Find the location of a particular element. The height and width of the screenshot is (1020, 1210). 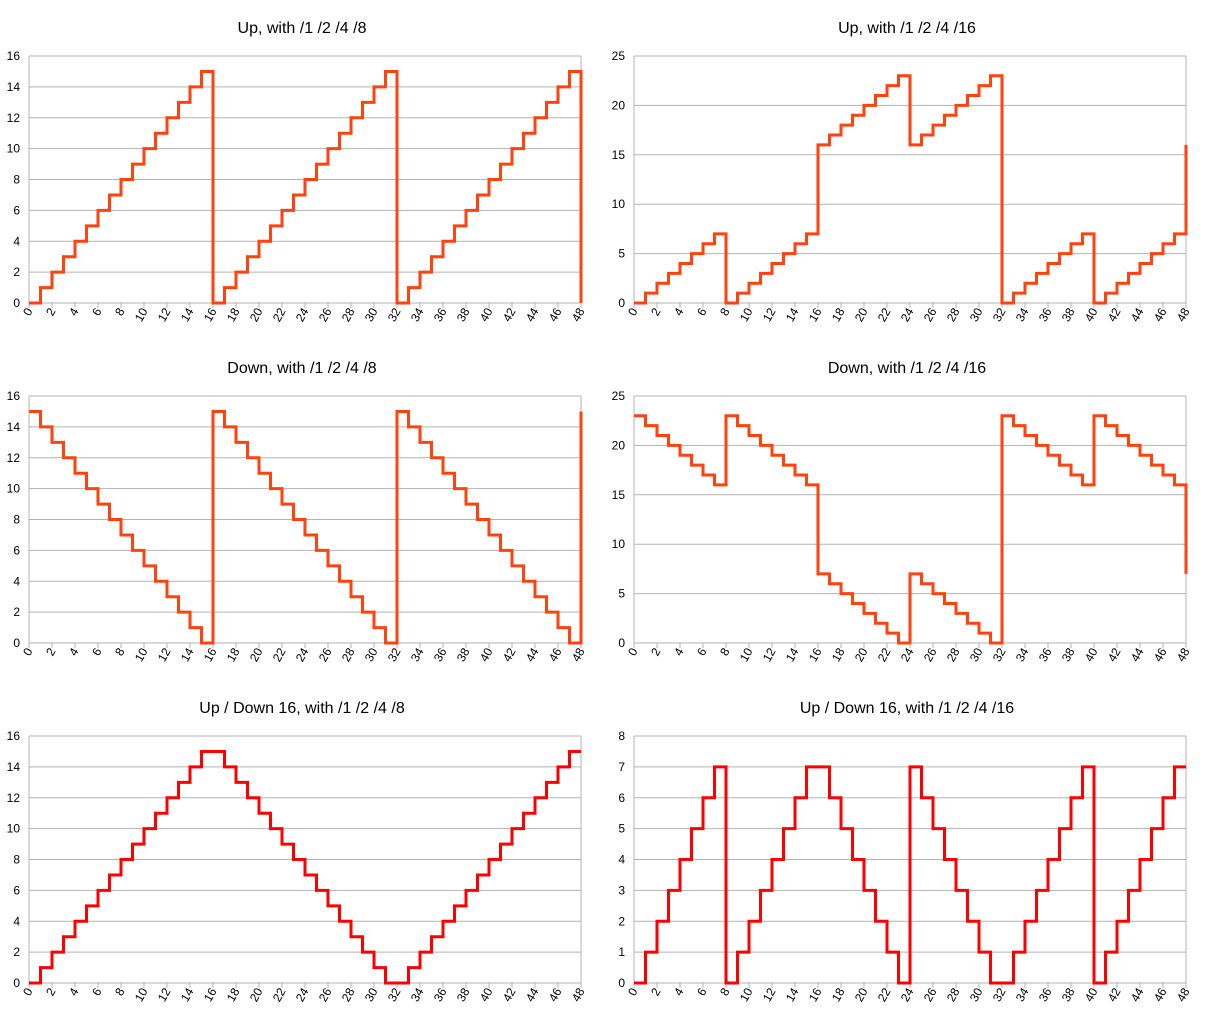

chart-title: Down, with /1 /2 /4 /8 is located at coordinates (302, 368).